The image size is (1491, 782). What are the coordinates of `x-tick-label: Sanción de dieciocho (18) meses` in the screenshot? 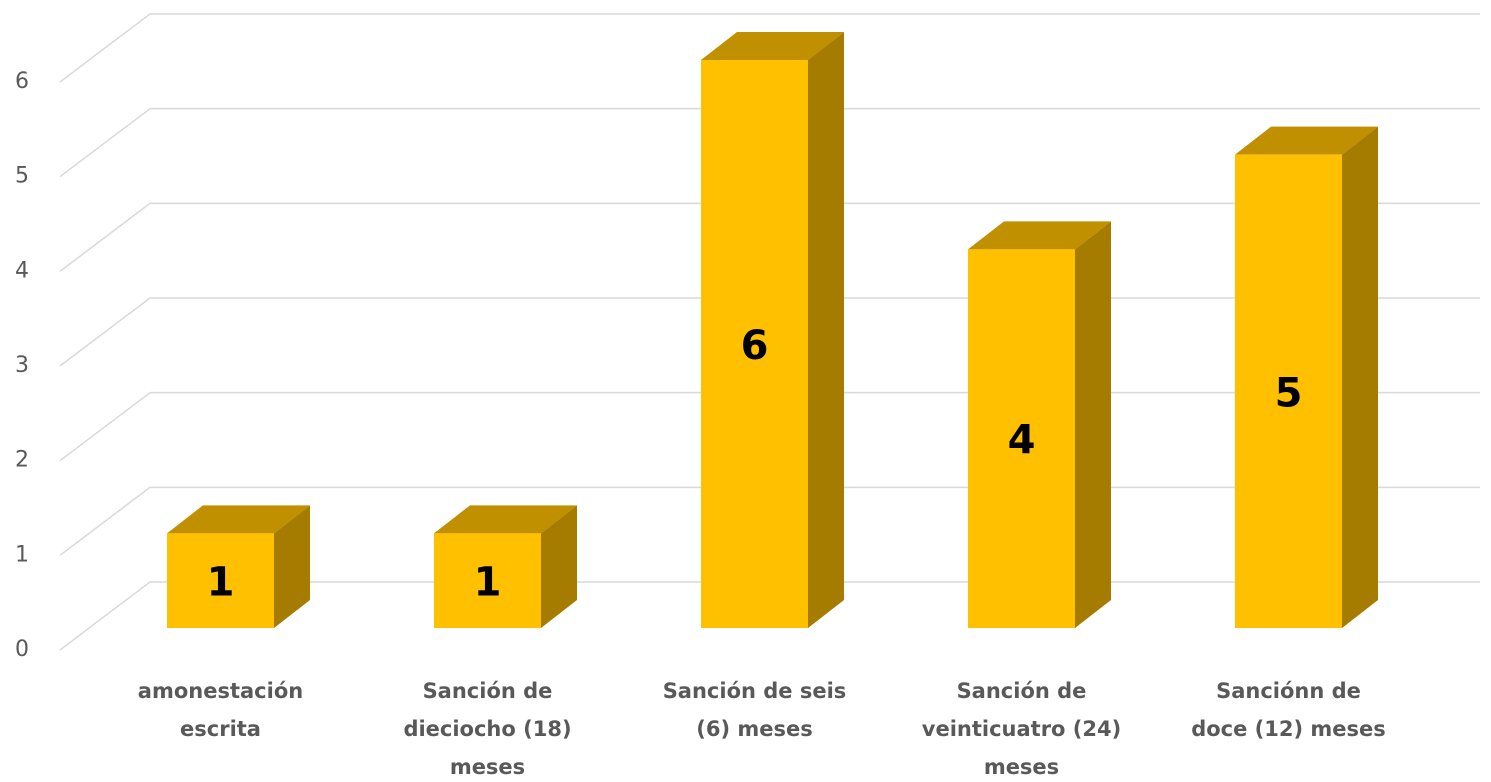 It's located at (487, 729).